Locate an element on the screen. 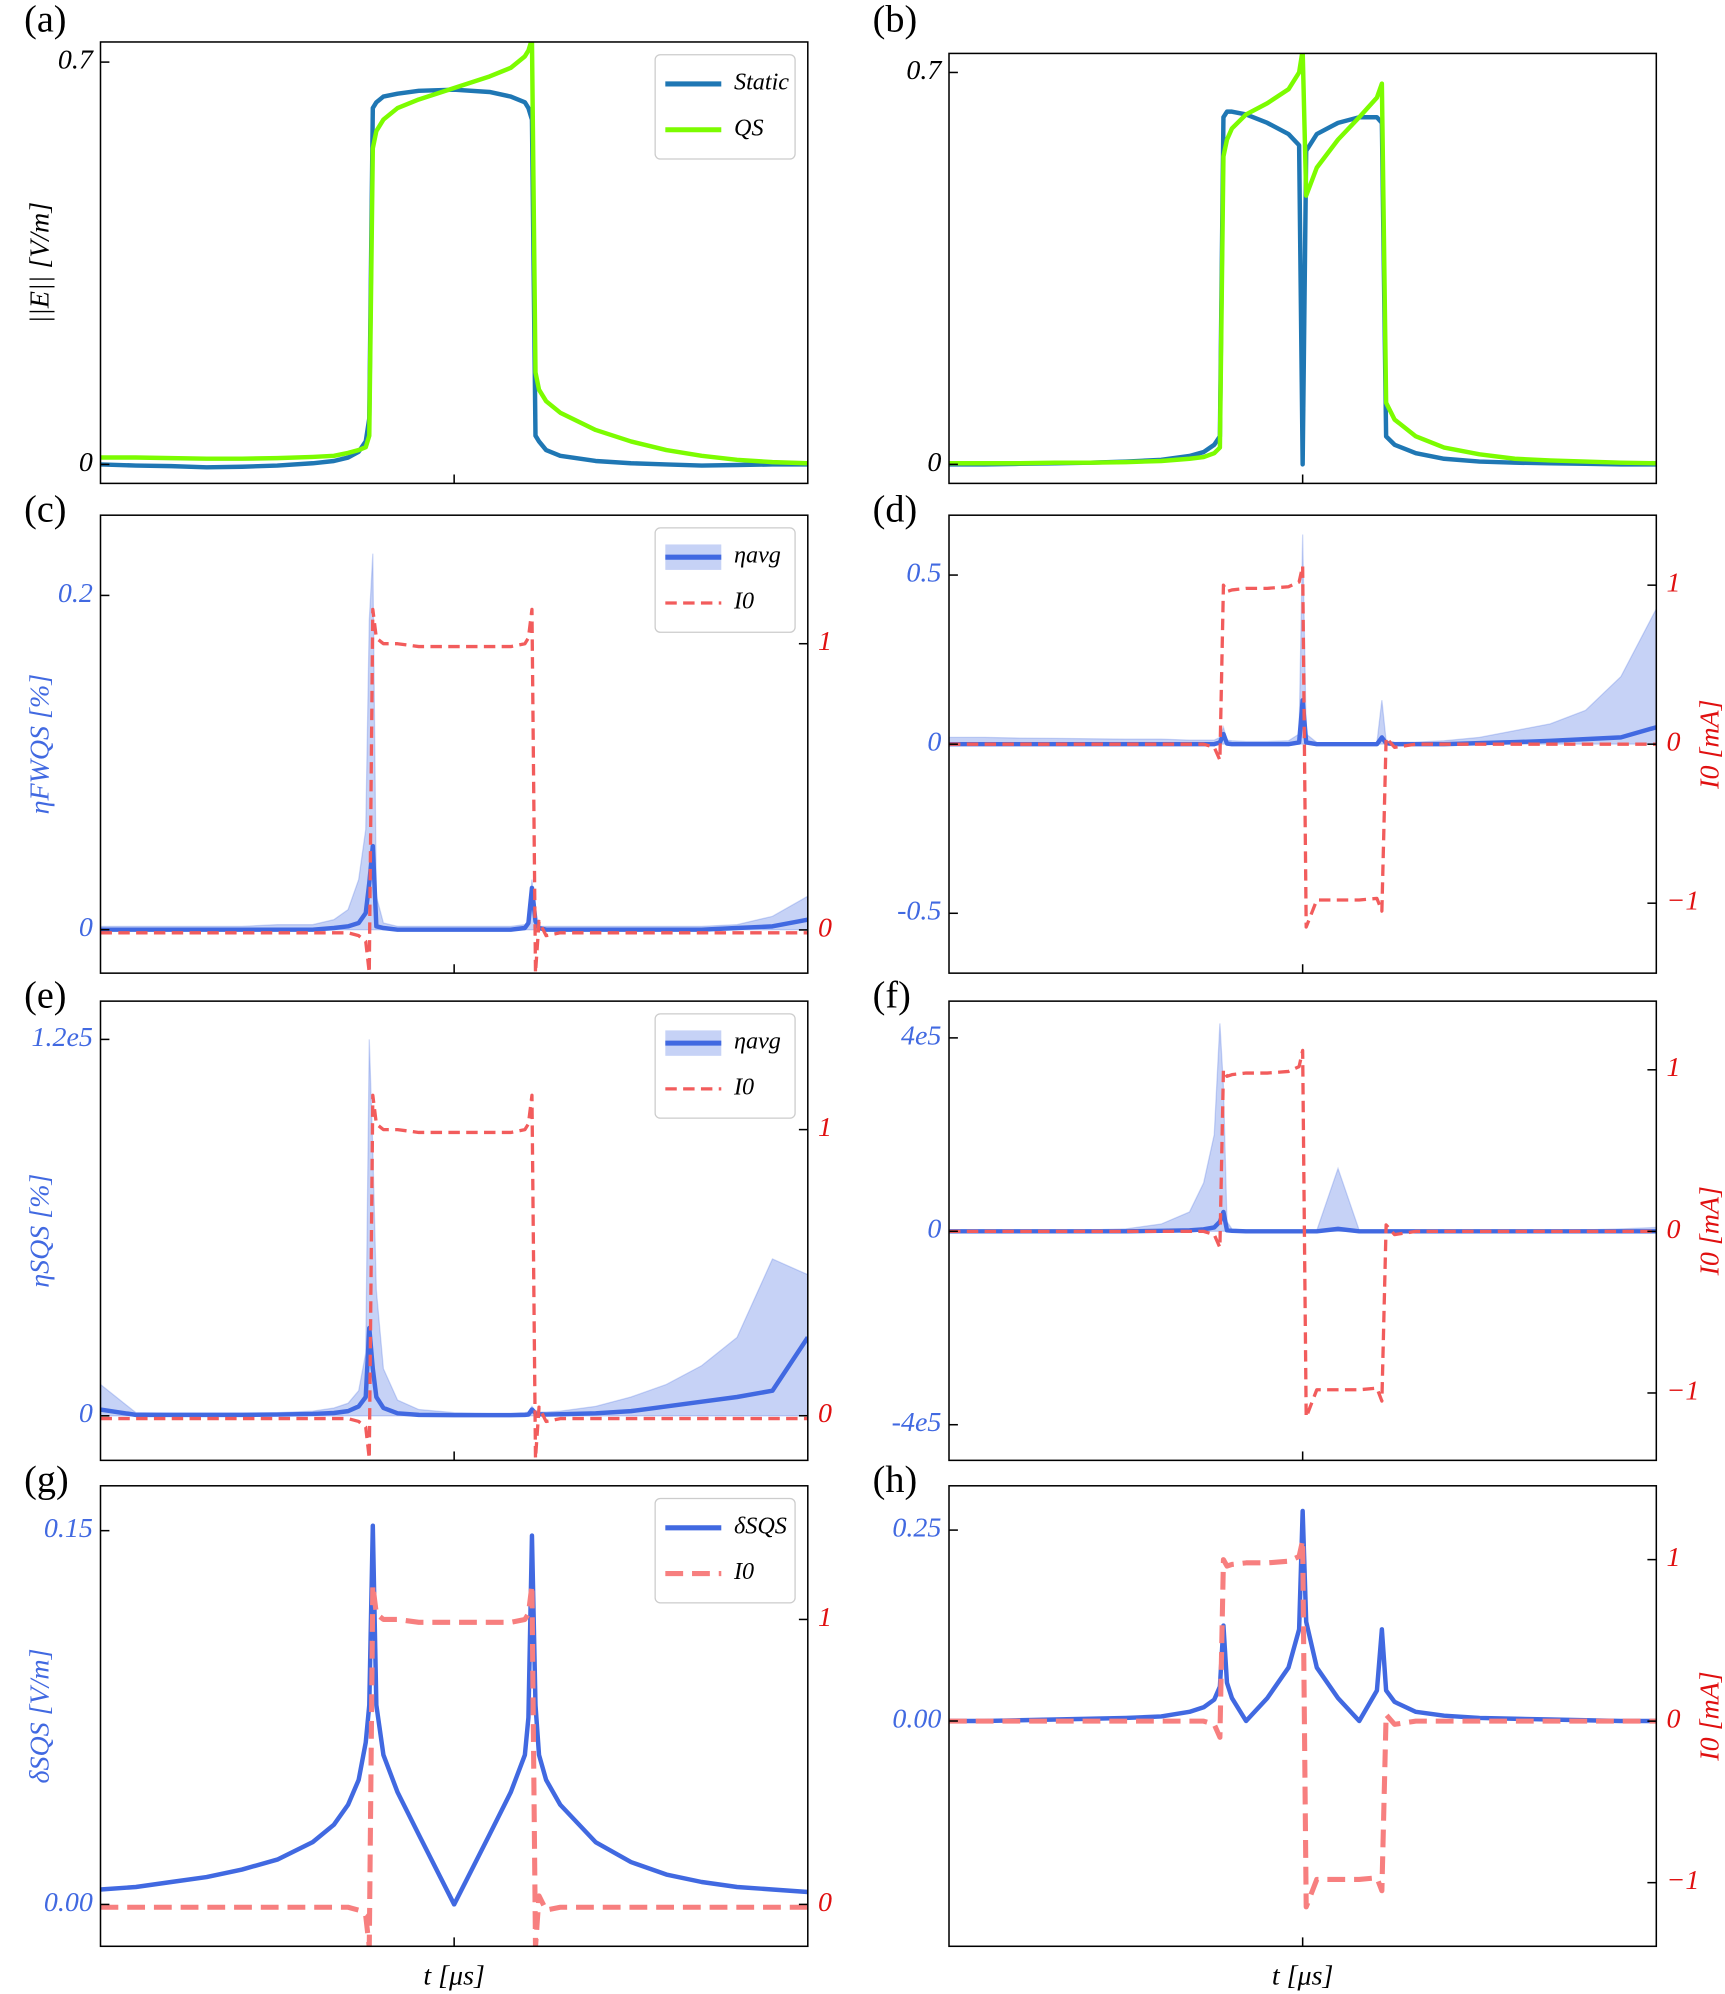 The width and height of the screenshot is (1725, 1994). y-axis-label: δSQS [V/m] is located at coordinates (39, 1716).